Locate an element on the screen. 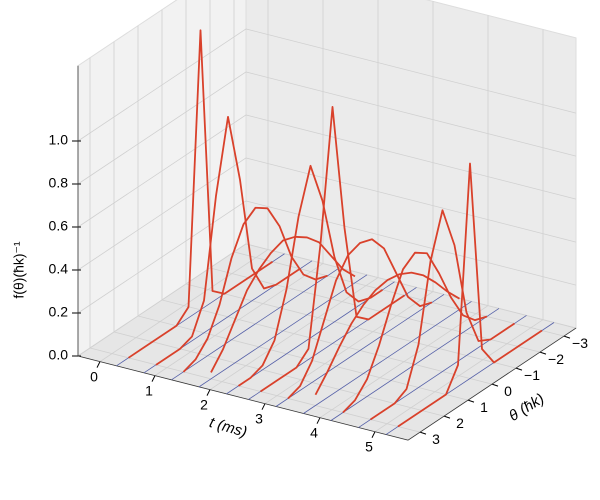  x-tick-label: 5 is located at coordinates (369, 446).